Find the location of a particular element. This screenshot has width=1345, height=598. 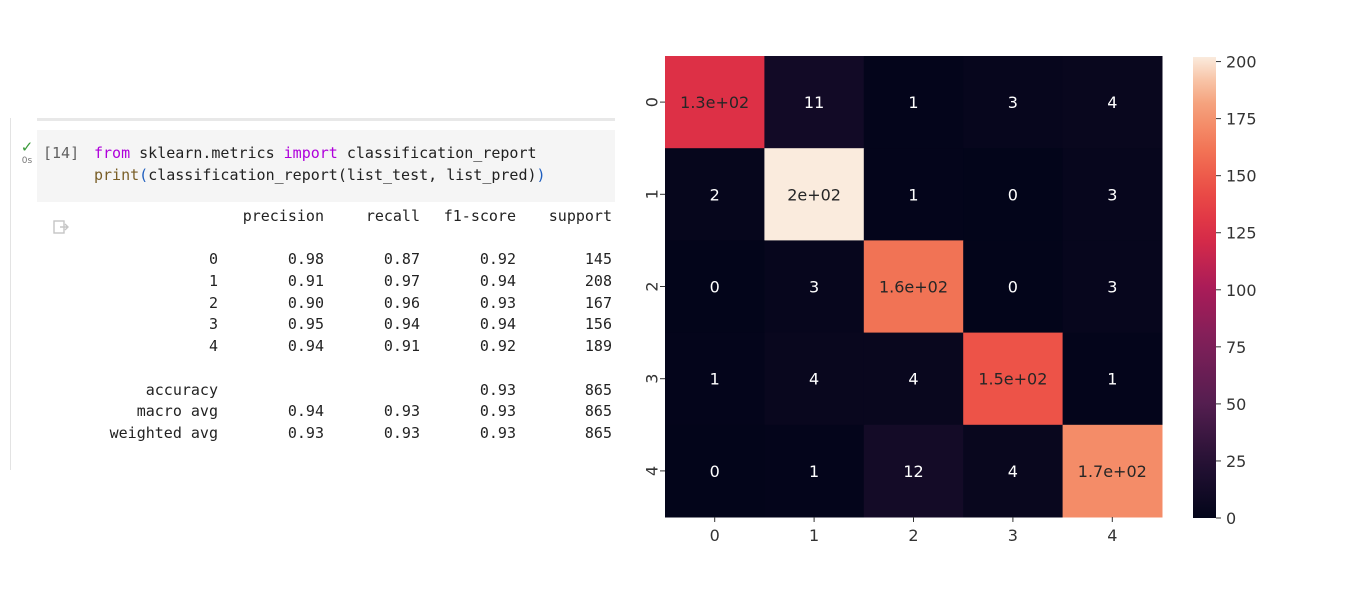

cell-value-label: 2 is located at coordinates (715, 194).